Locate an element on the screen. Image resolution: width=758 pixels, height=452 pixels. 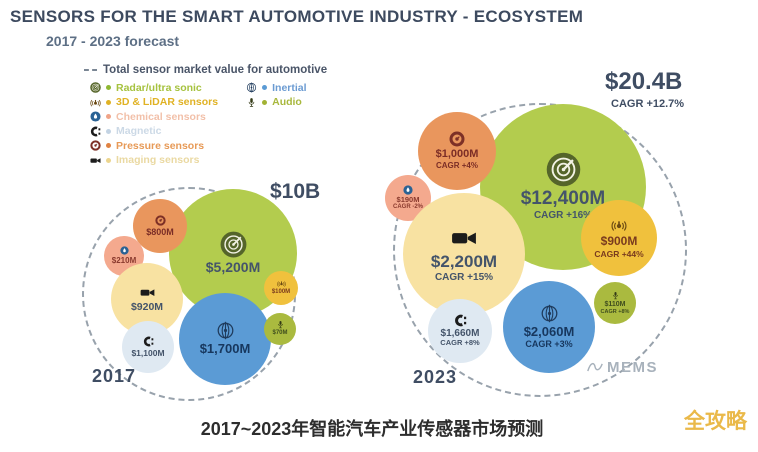
legend-header-label: Total sensor market value for automotive is located at coordinates (215, 70).